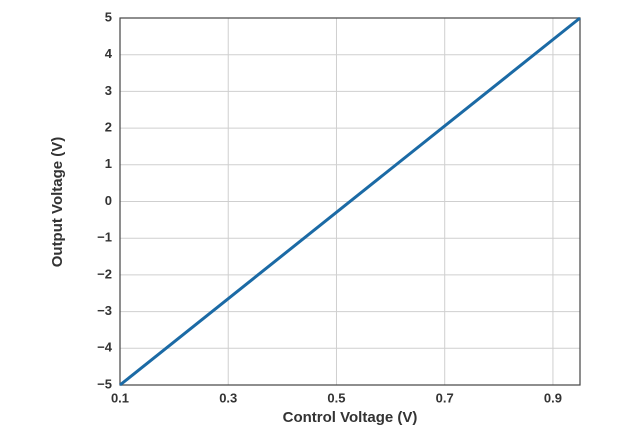 The height and width of the screenshot is (440, 630). What do you see at coordinates (553, 397) in the screenshot?
I see `x-tick-label: 0.9` at bounding box center [553, 397].